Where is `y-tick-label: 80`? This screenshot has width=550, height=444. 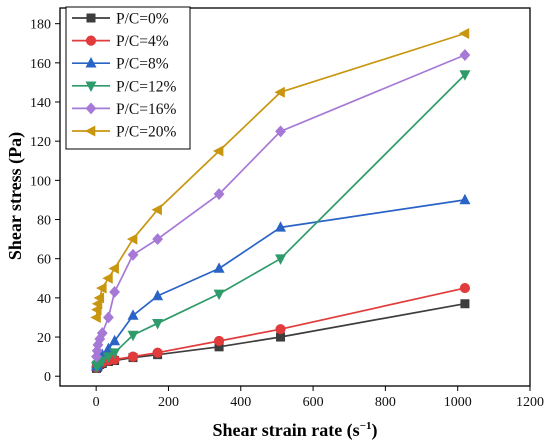 y-tick-label: 80 is located at coordinates (44, 221).